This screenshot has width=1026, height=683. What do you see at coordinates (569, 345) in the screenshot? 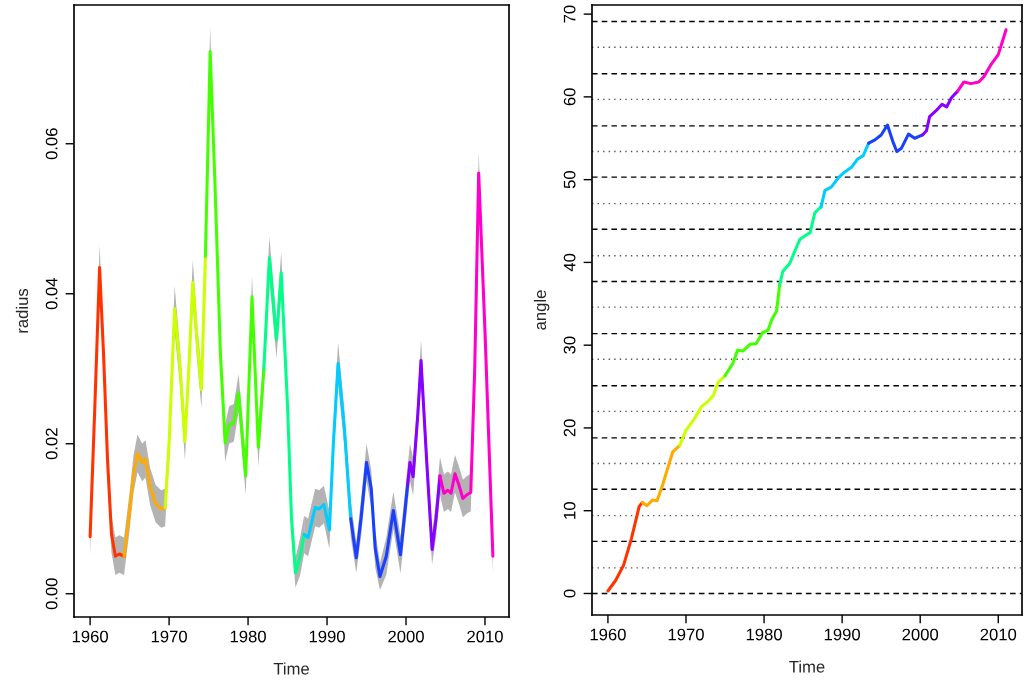
I see `y-tick-label: 30` at bounding box center [569, 345].